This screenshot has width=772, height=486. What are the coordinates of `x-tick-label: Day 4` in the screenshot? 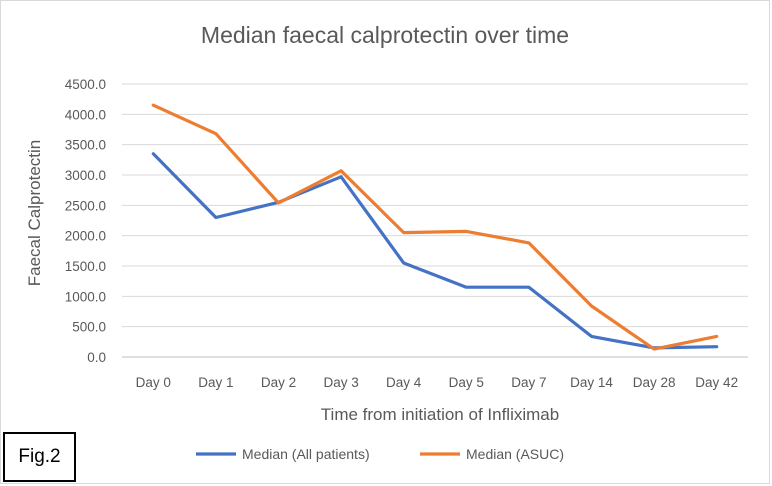 It's located at (404, 382).